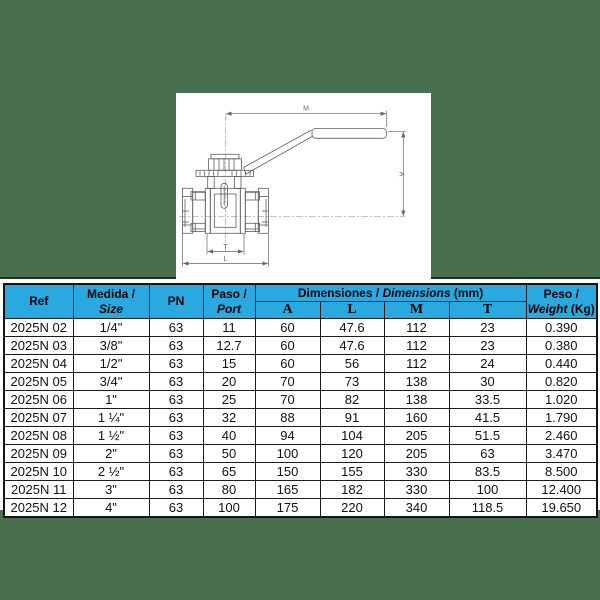 The image size is (600, 600). Describe the element at coordinates (561, 436) in the screenshot. I see `cell-weight: 2.460` at that location.